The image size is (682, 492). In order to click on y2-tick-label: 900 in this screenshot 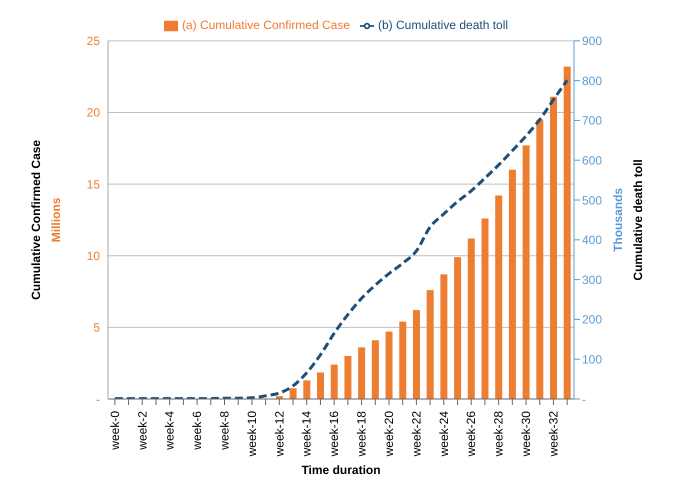, I will do `click(592, 41)`.